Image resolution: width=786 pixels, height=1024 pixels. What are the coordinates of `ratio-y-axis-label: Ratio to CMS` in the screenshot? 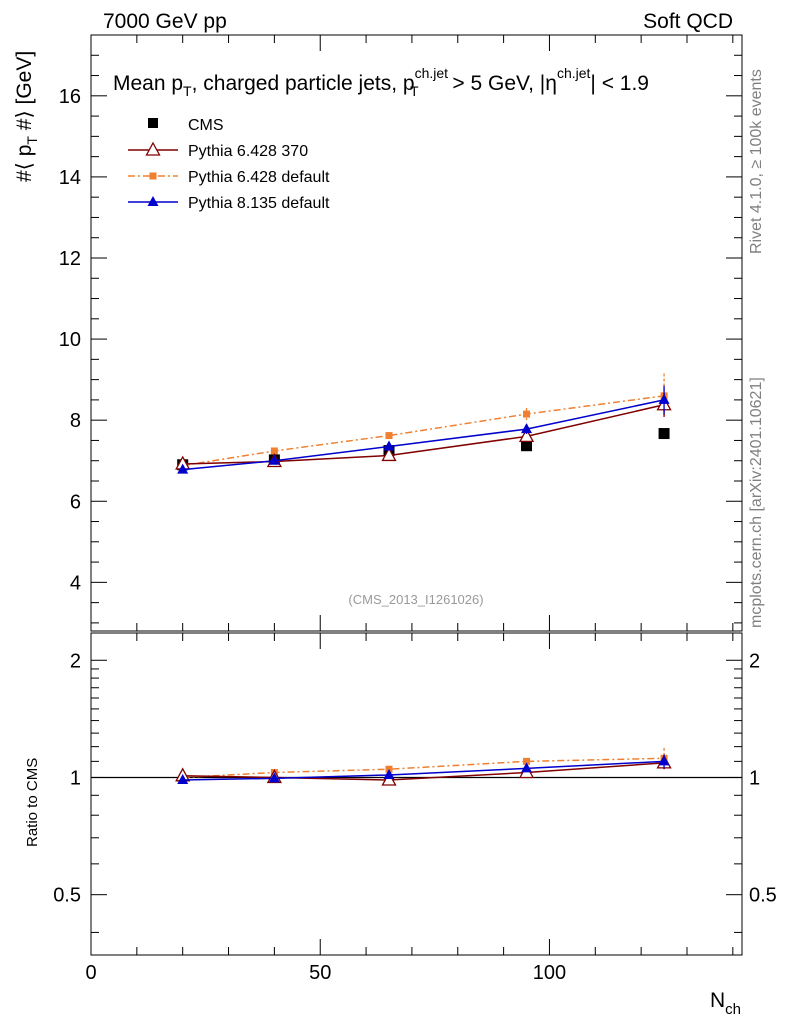 It's located at (32, 802).